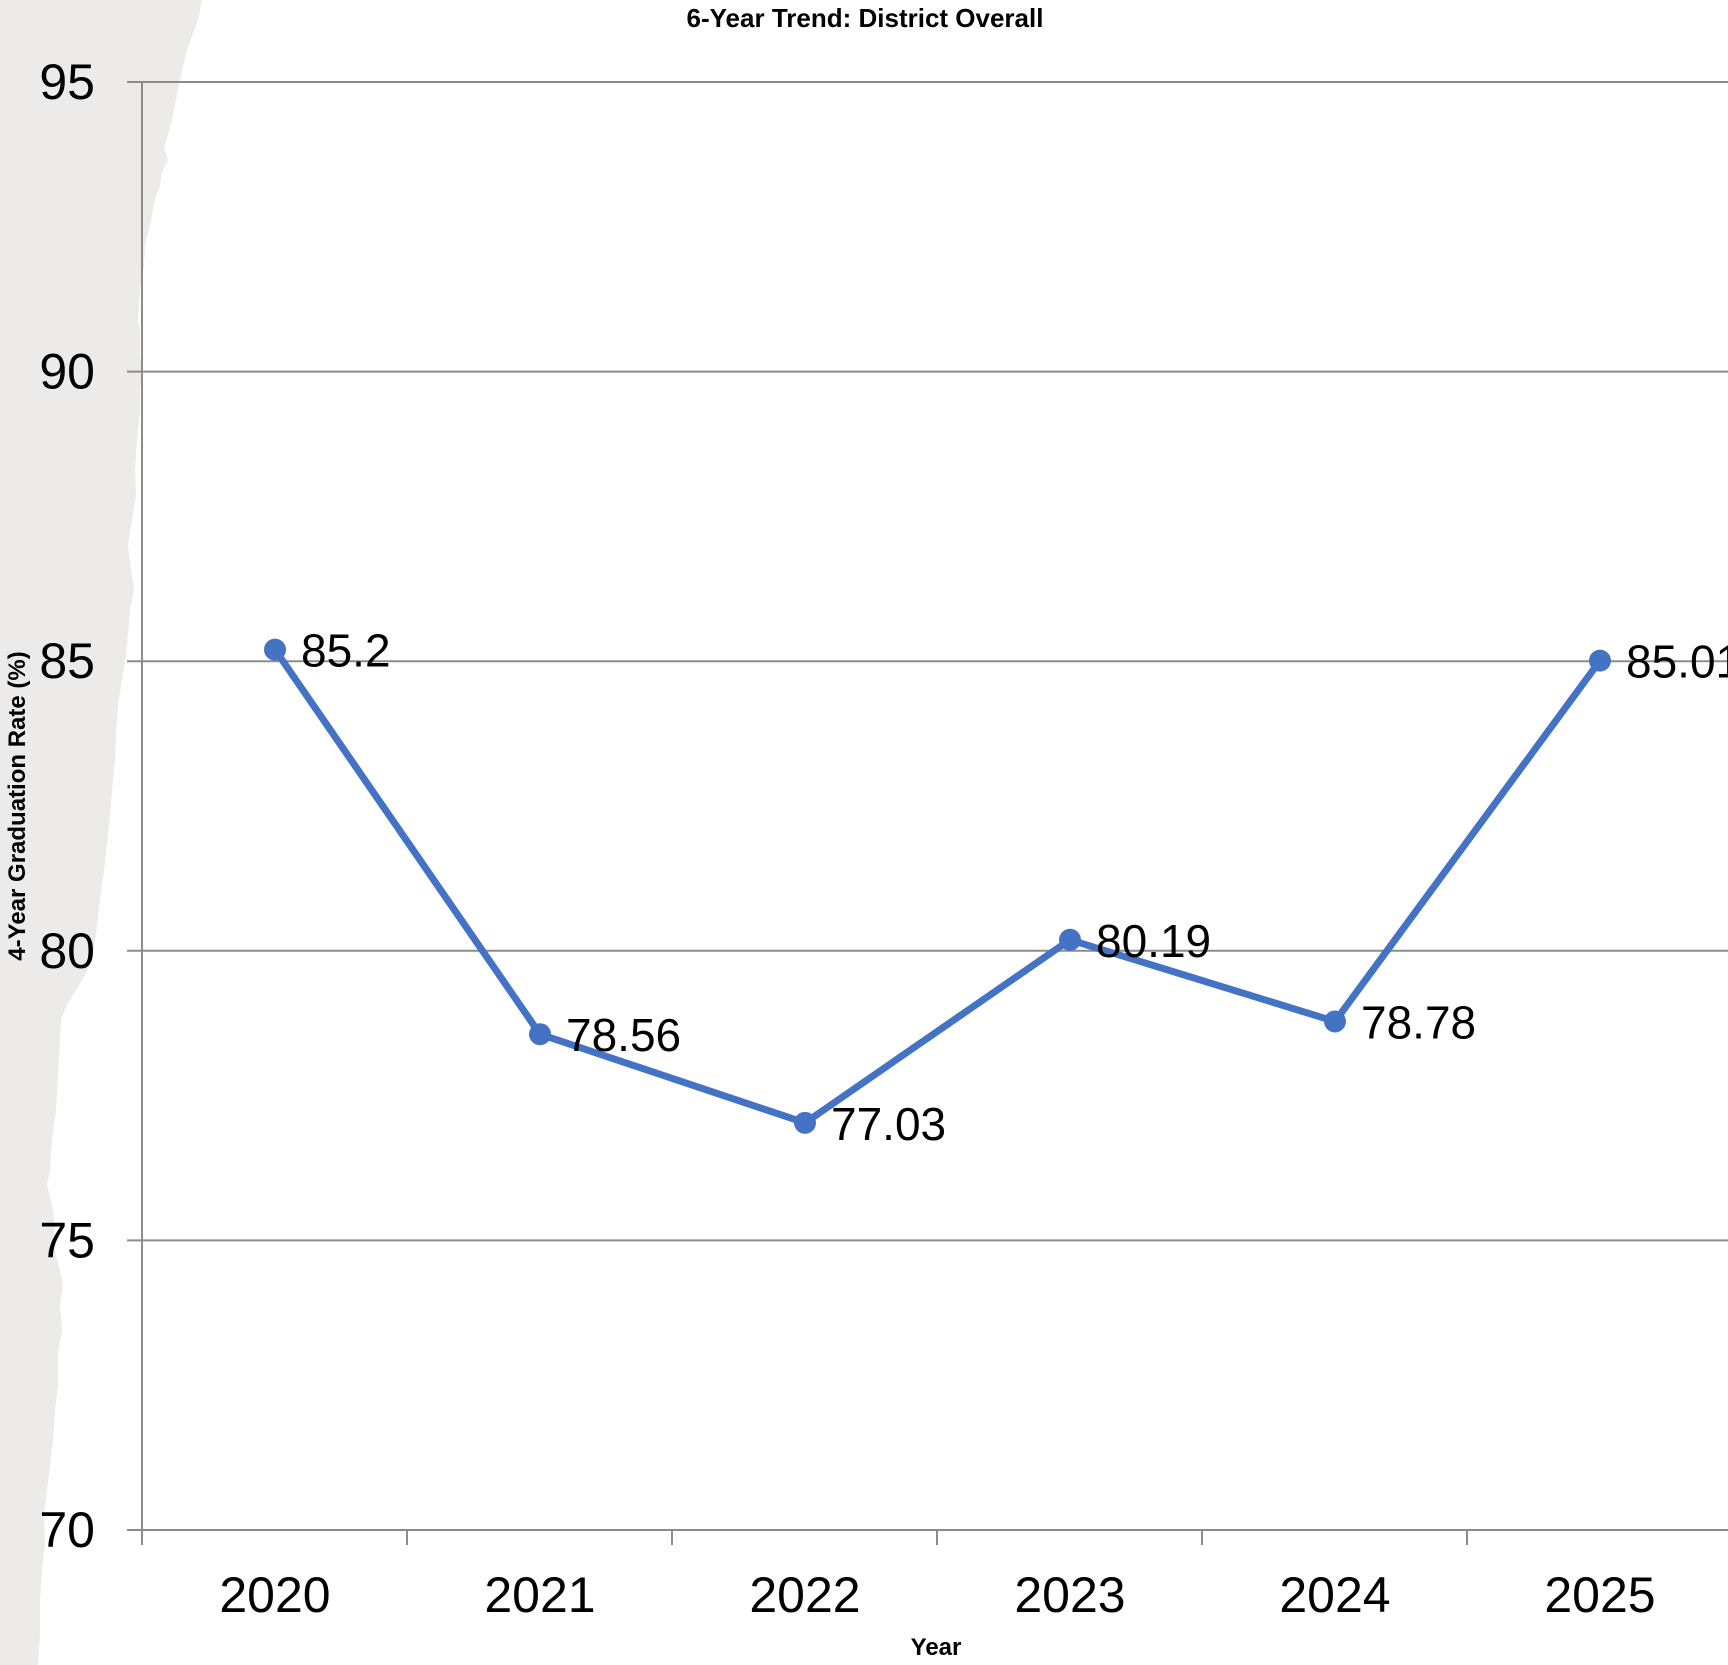 The image size is (1728, 1665). I want to click on data-label-2023: 80.19, so click(1153, 941).